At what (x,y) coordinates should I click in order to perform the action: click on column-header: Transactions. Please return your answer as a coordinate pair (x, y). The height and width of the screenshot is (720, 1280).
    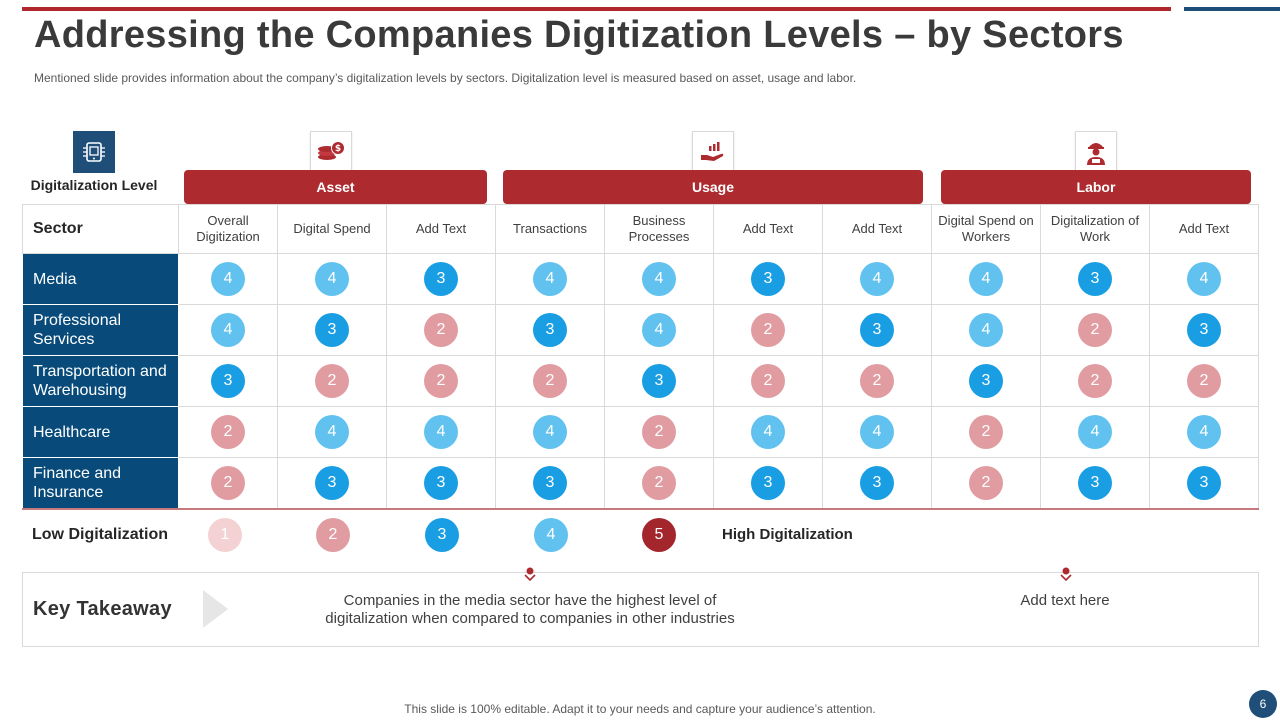
    Looking at the image, I should click on (550, 229).